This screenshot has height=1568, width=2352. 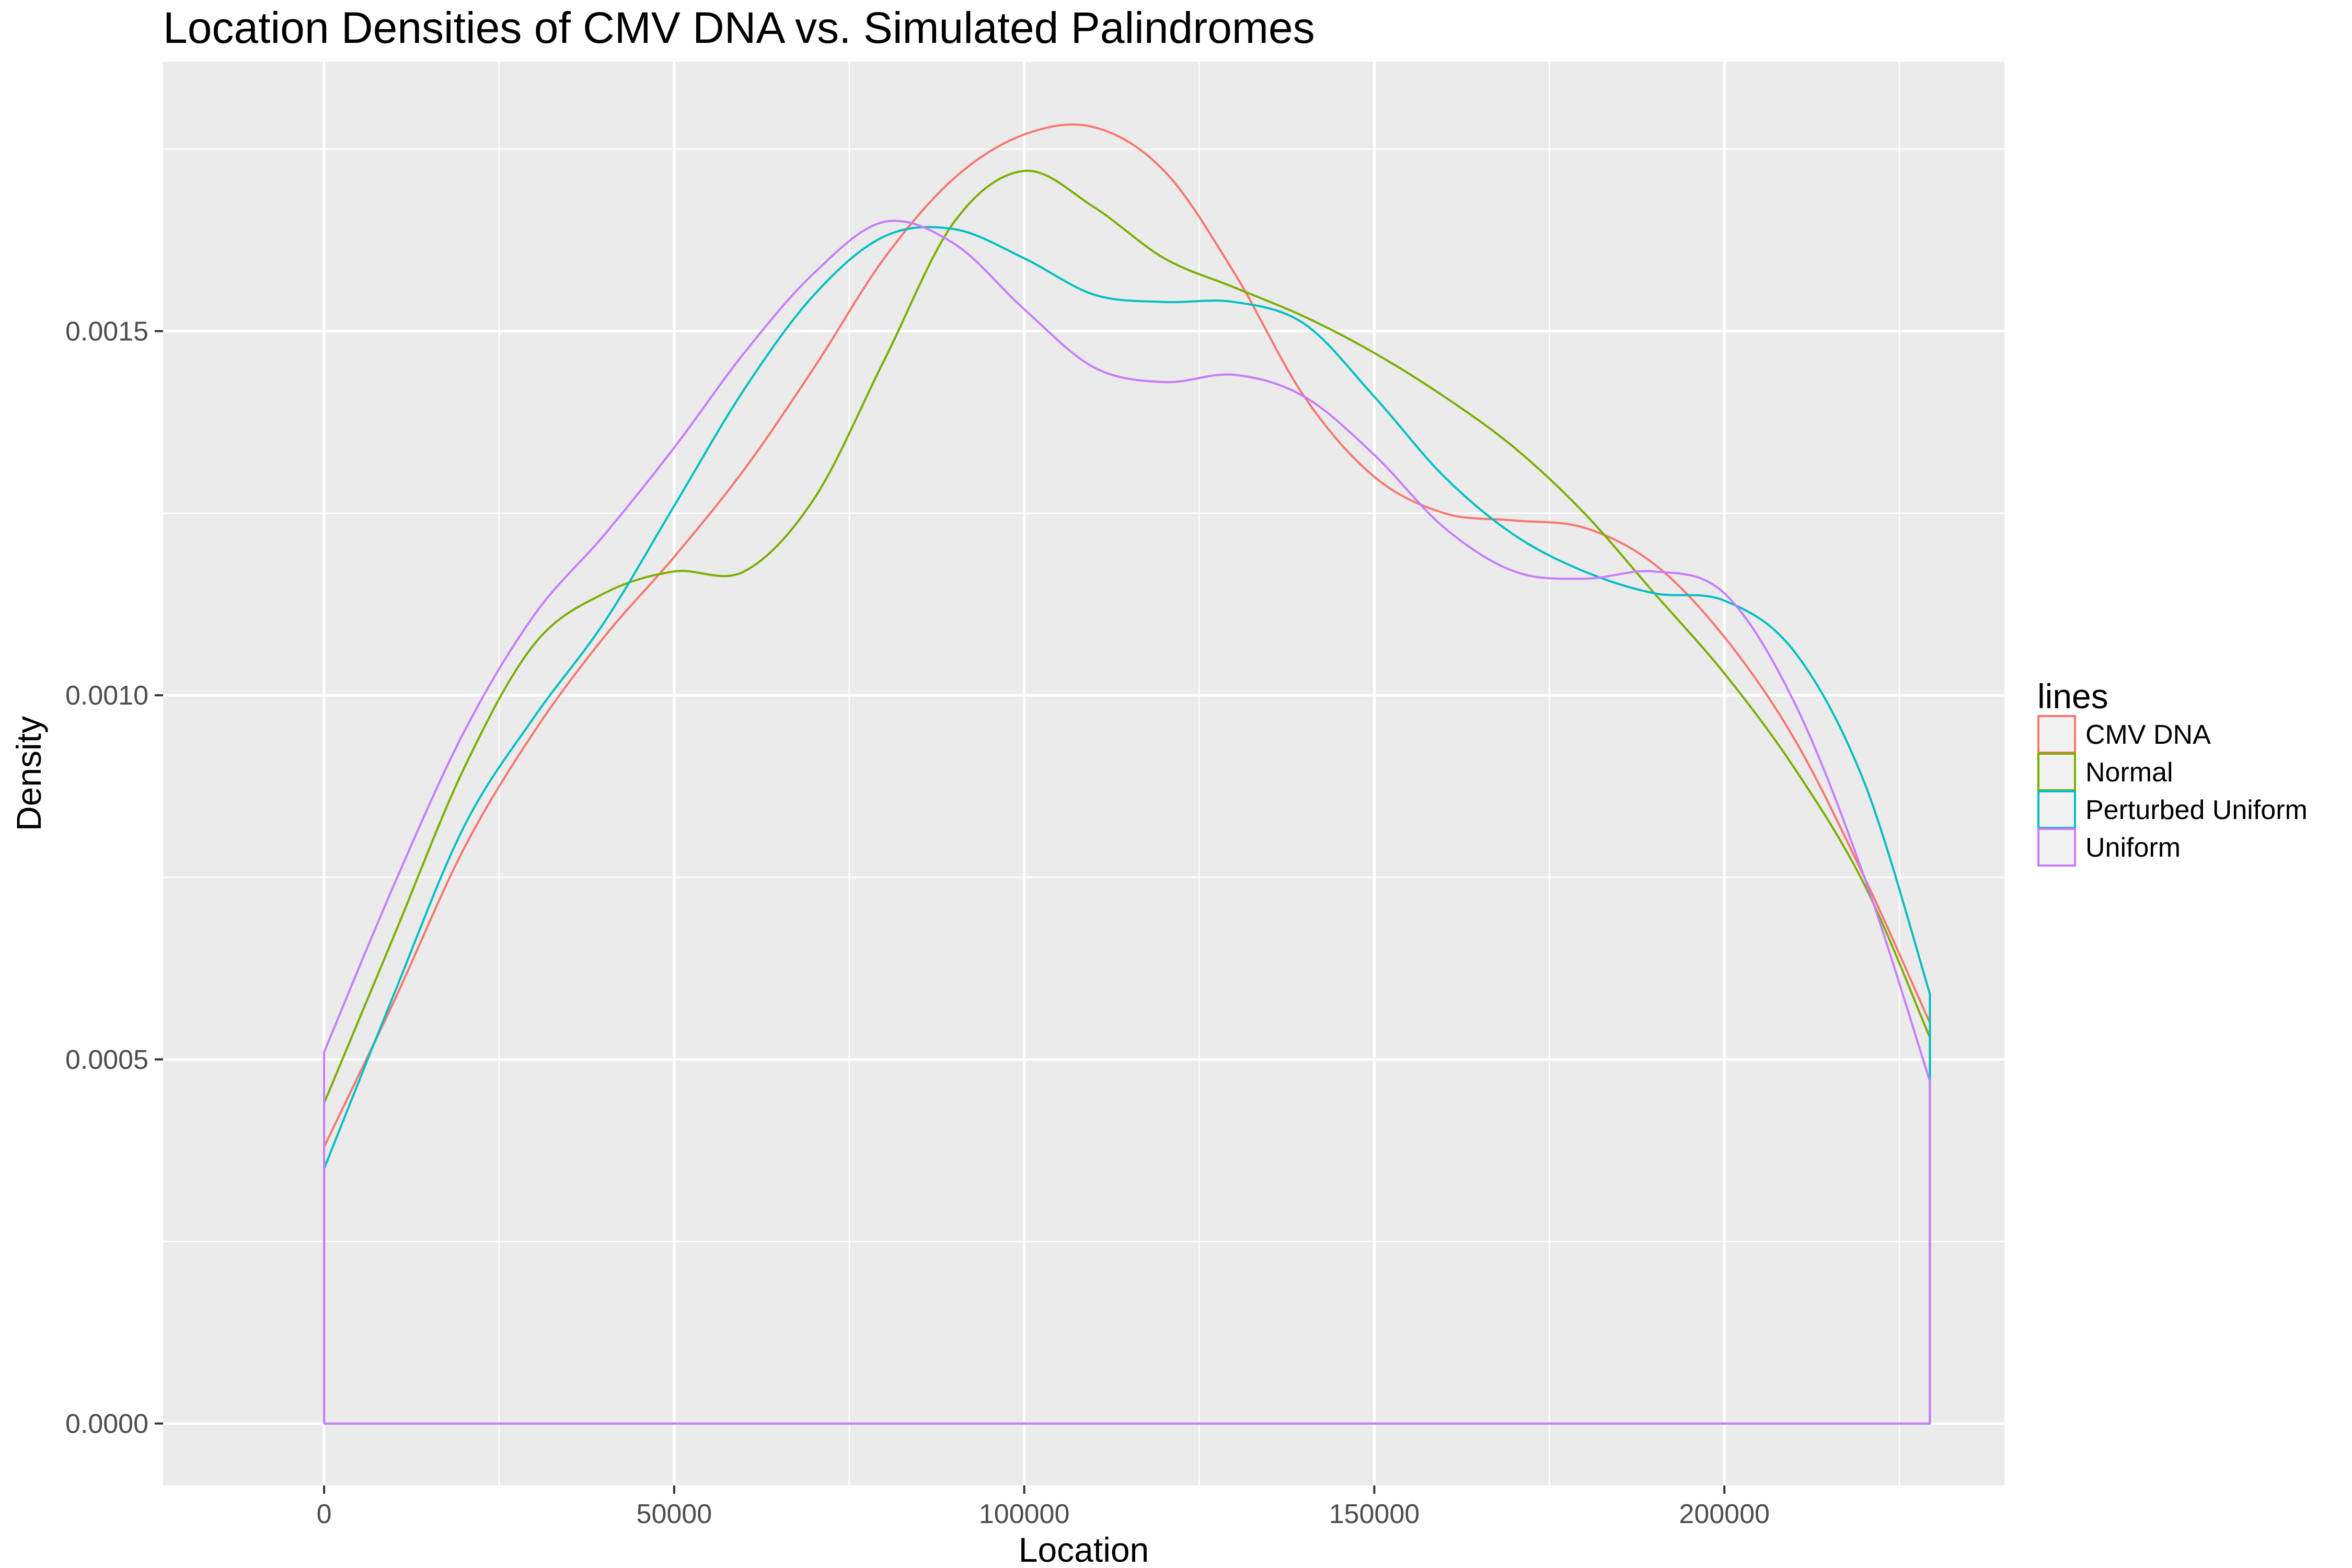 I want to click on y-tick-label: 0.0015, so click(x=106, y=332).